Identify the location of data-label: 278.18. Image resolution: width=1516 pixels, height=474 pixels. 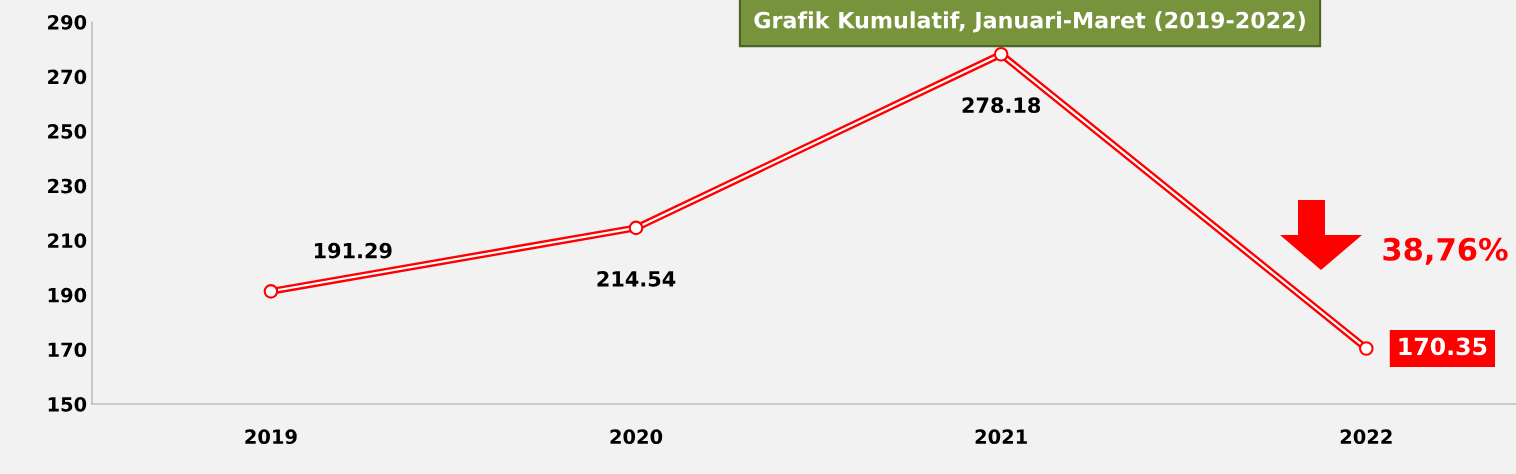
(1001, 105).